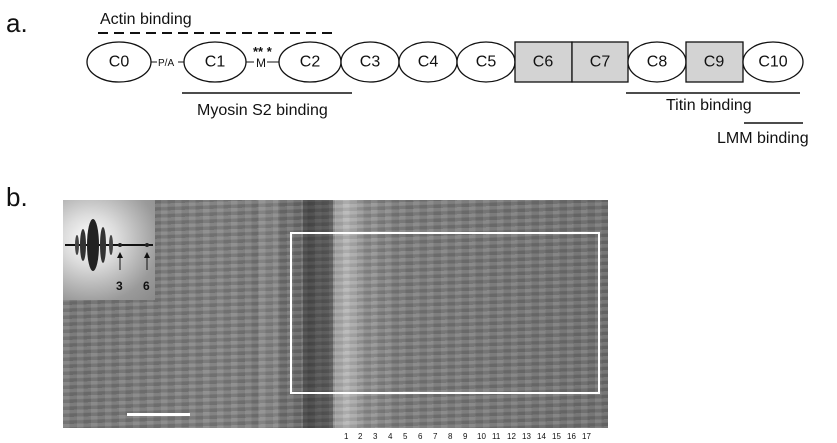 Image resolution: width=837 pixels, height=443 pixels. What do you see at coordinates (262, 110) in the screenshot?
I see `myosin-binding-label: Myosin S2 binding` at bounding box center [262, 110].